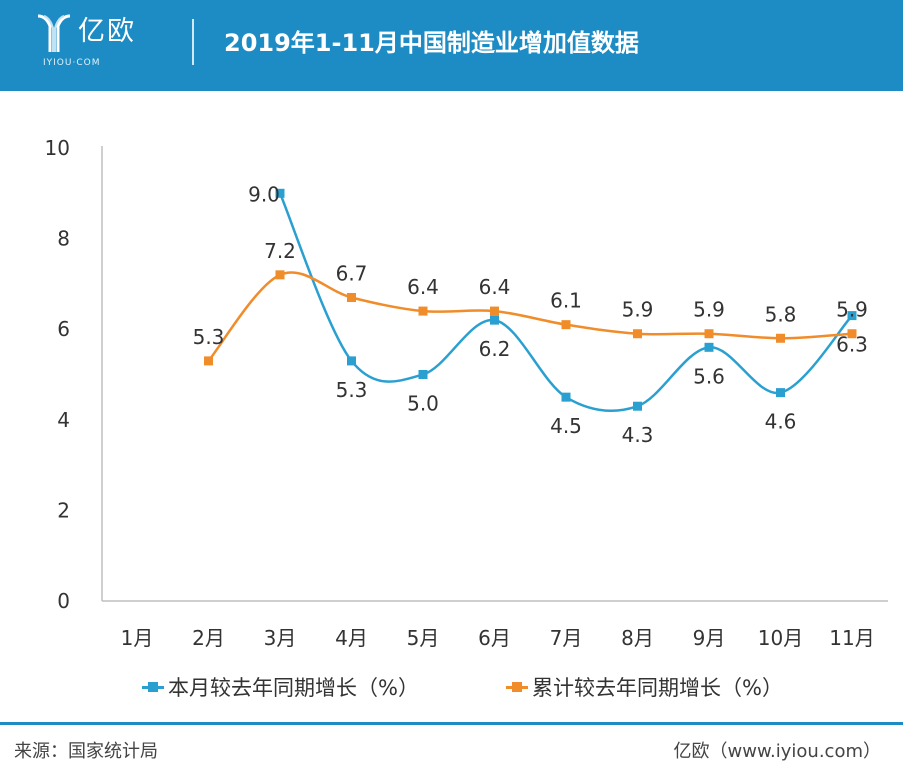 This screenshot has height=783, width=903. Describe the element at coordinates (351, 638) in the screenshot. I see `x-tick-label: 4月` at that location.